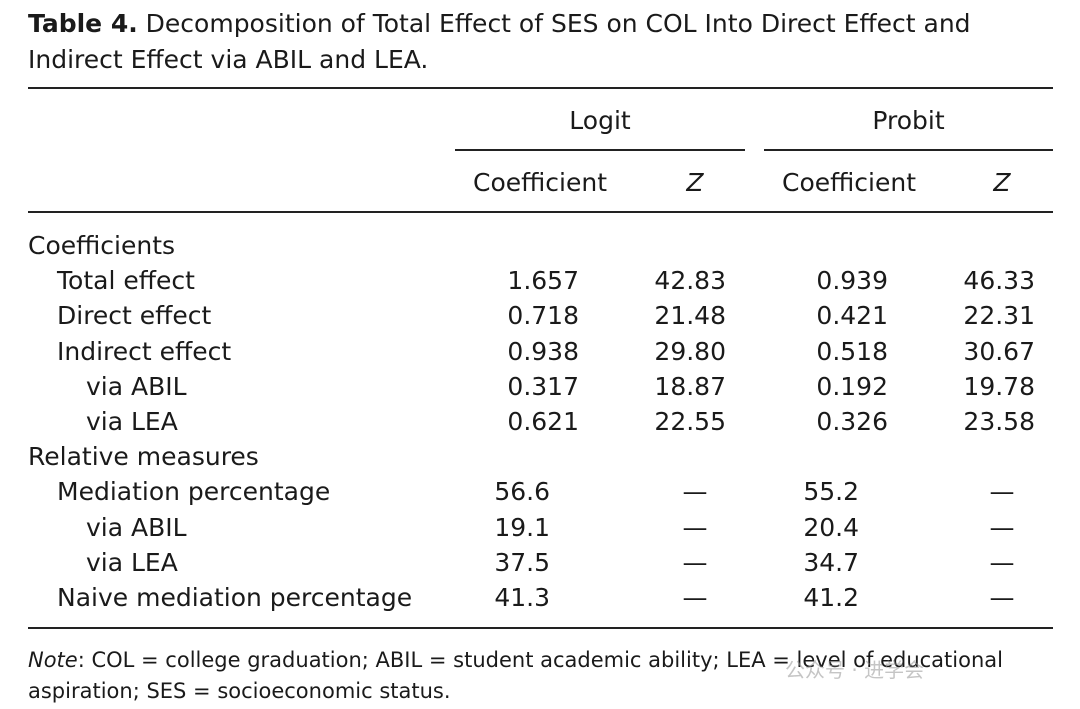  I want to click on row-label: Mediation percentage, so click(194, 491).